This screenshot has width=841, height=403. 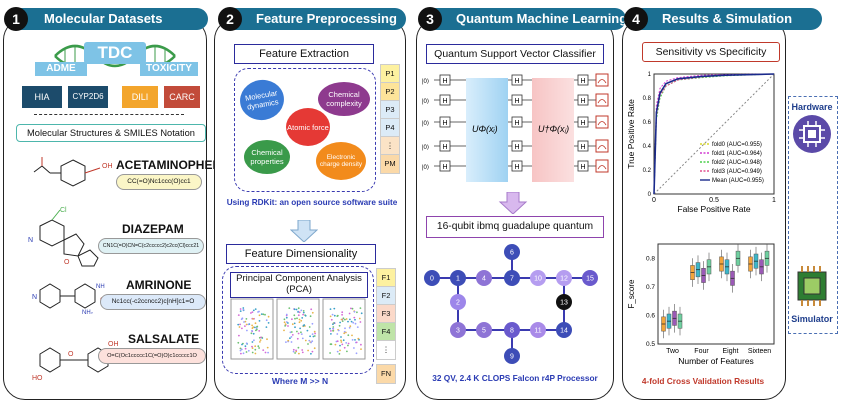 I want to click on qubit-label: 3, so click(x=458, y=331).